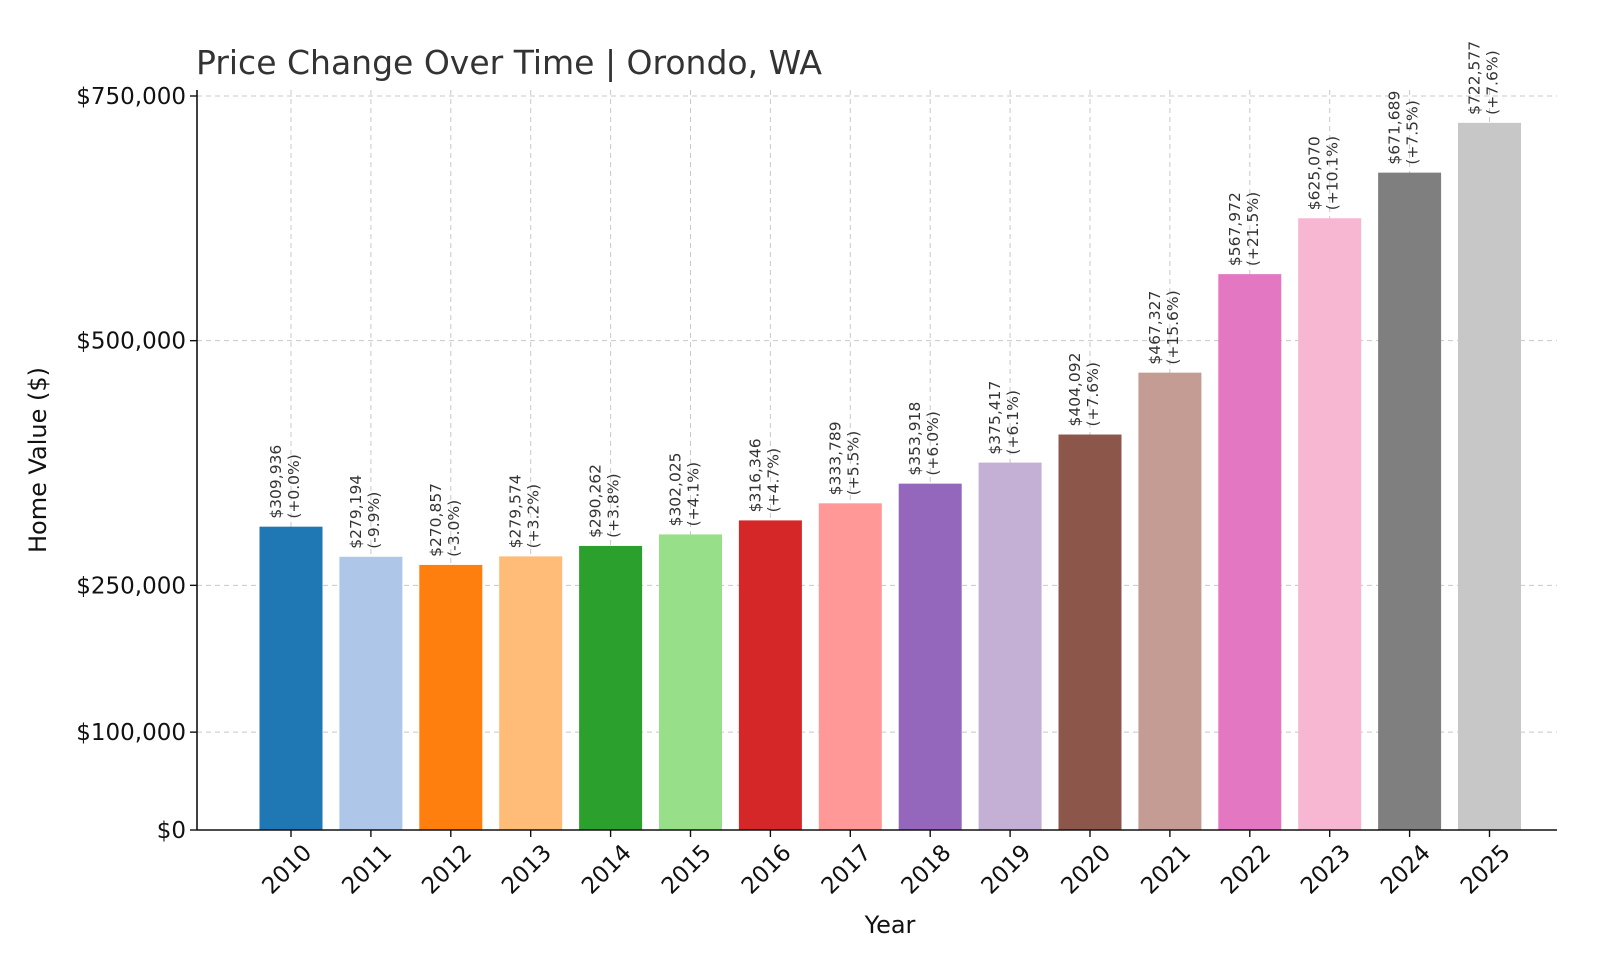 This screenshot has height=960, width=1600. I want to click on bar-2018, so click(930, 656).